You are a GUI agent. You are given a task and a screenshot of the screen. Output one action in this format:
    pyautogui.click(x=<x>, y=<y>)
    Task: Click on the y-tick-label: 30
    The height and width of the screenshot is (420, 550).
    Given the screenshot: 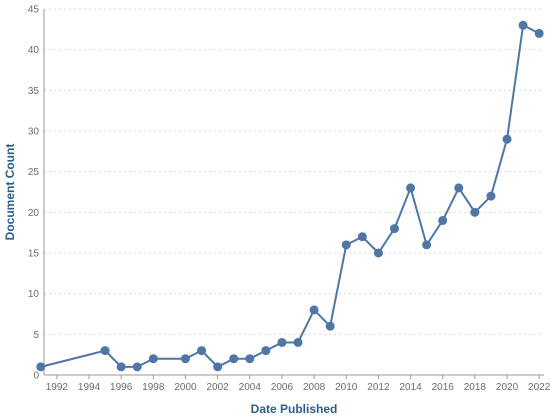 What is the action you would take?
    pyautogui.click(x=34, y=132)
    